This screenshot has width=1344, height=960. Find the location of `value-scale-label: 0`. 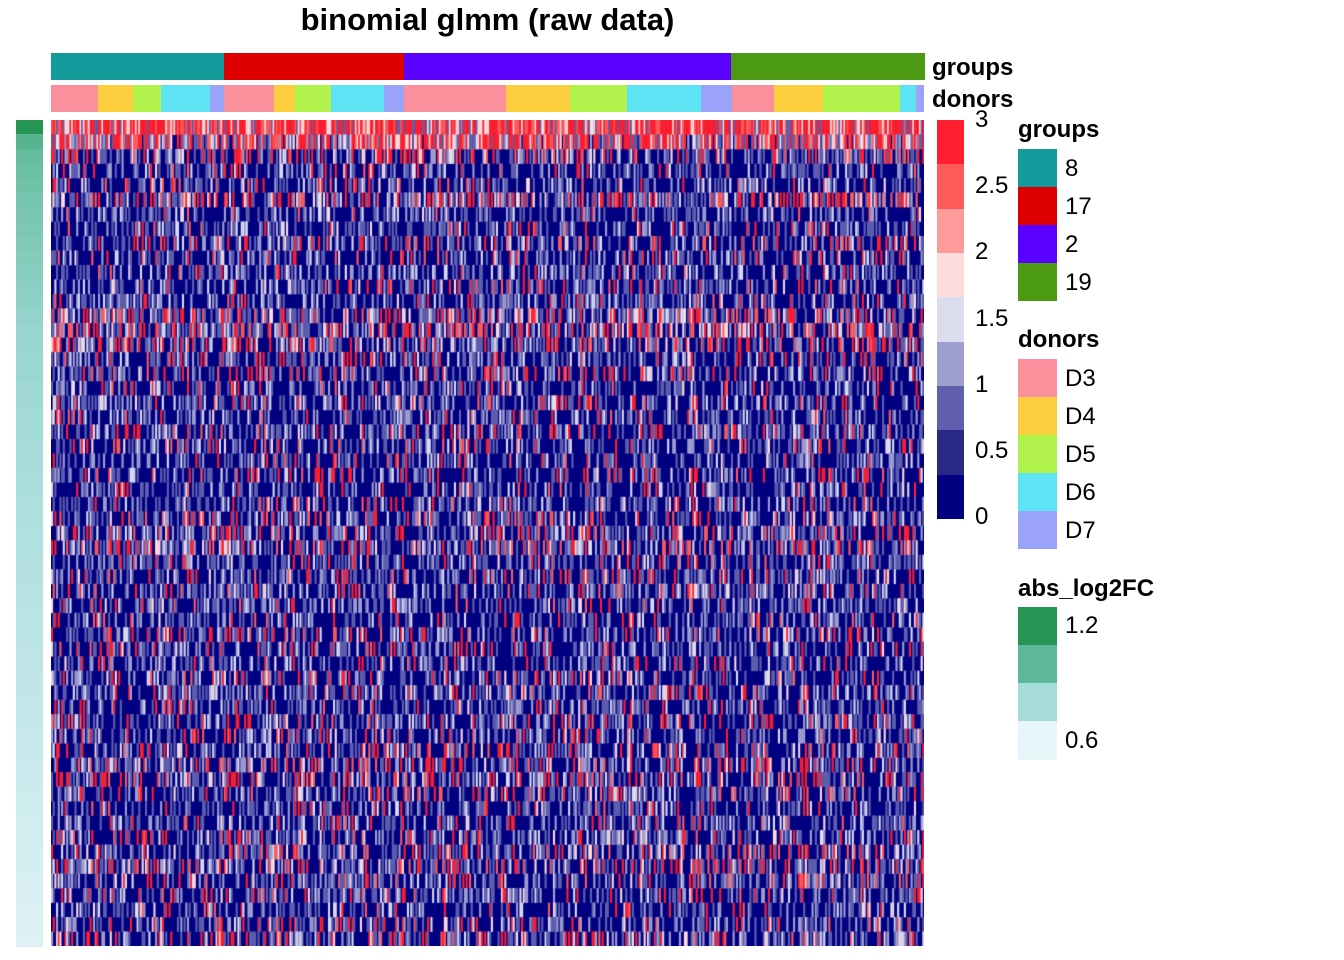

value-scale-label: 0 is located at coordinates (982, 516).